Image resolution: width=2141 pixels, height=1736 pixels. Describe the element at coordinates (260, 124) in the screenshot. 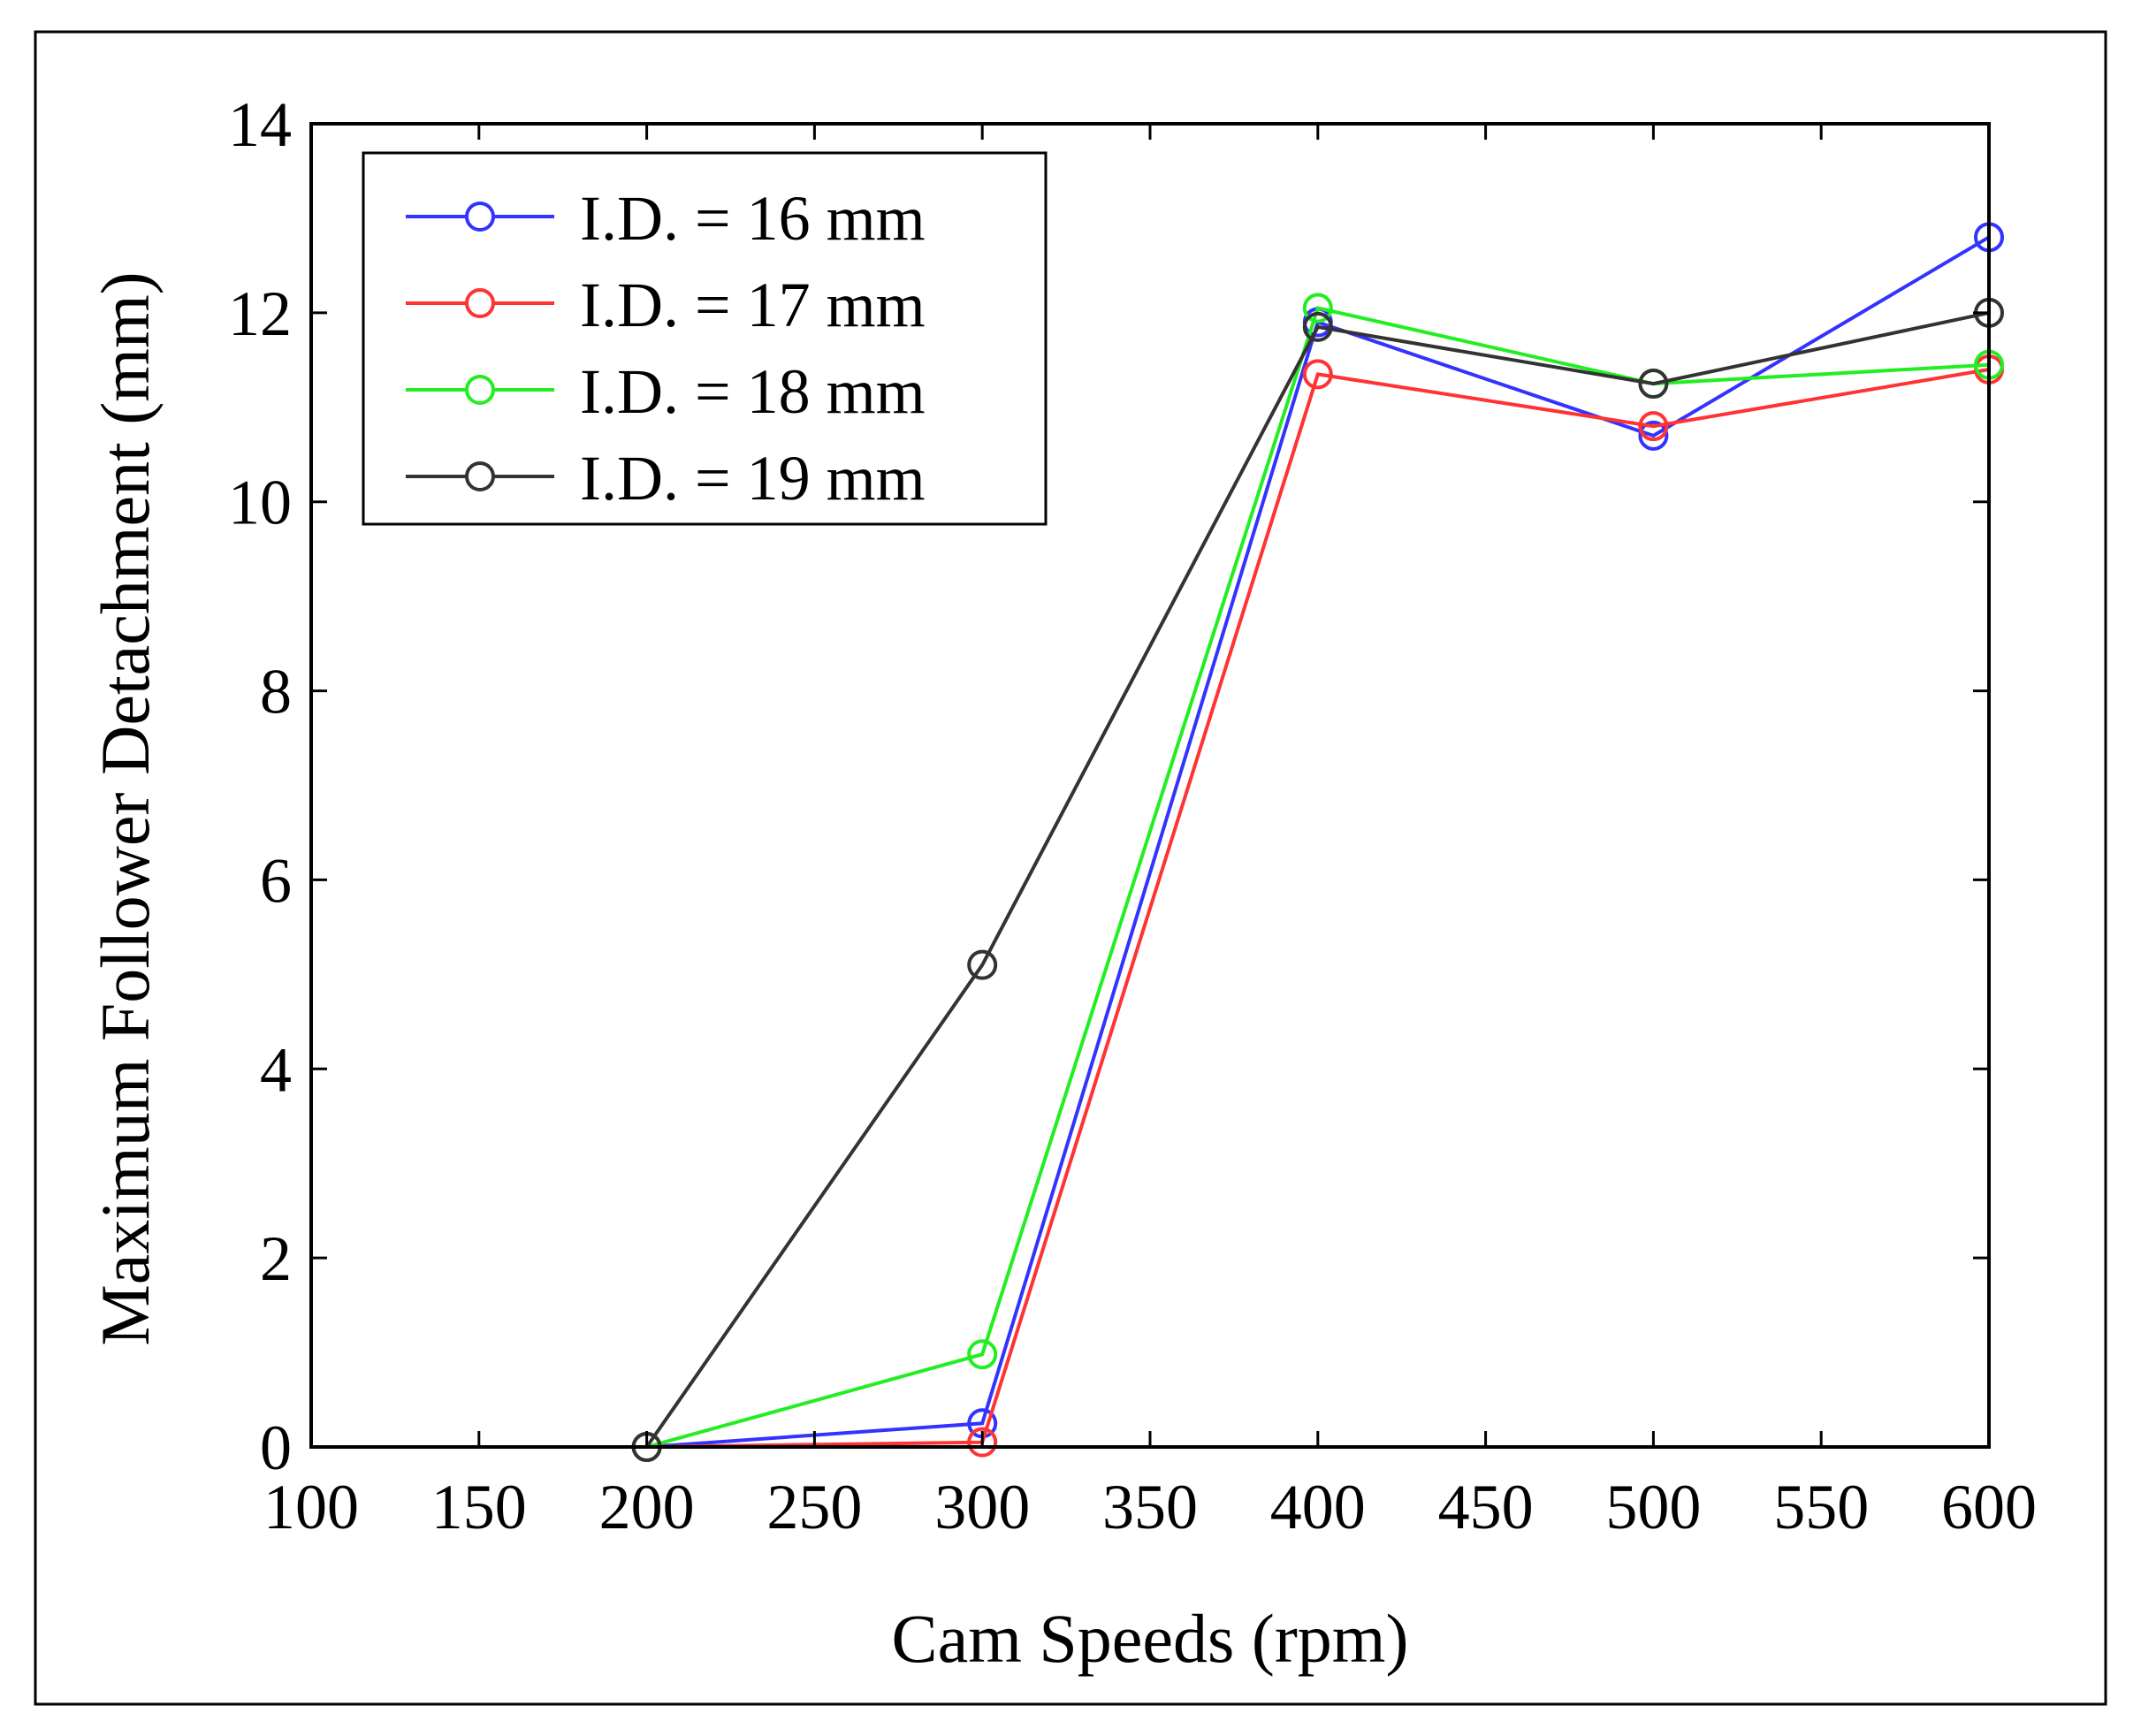

I see `y-tick-label: 14` at that location.